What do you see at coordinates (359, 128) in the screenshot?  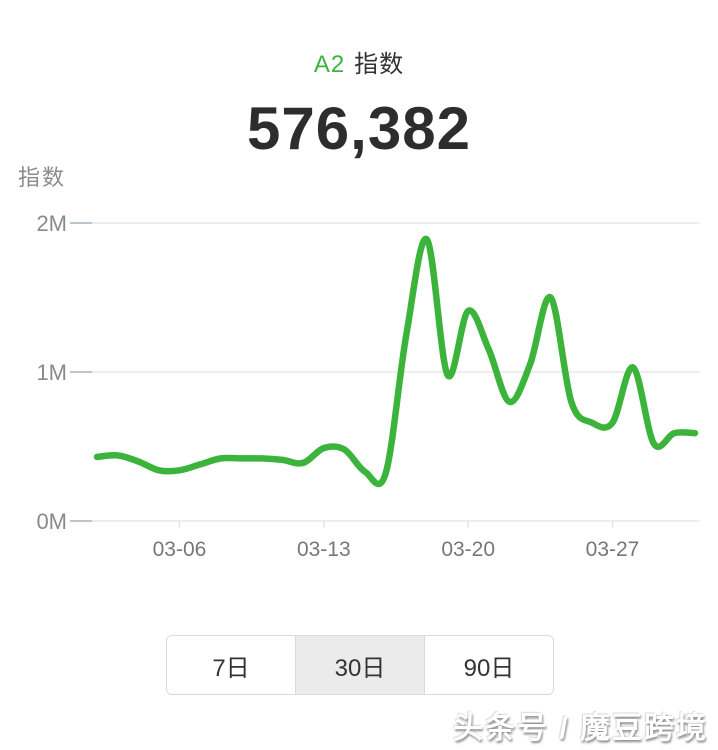 I see `index-current-value: 576,382` at bounding box center [359, 128].